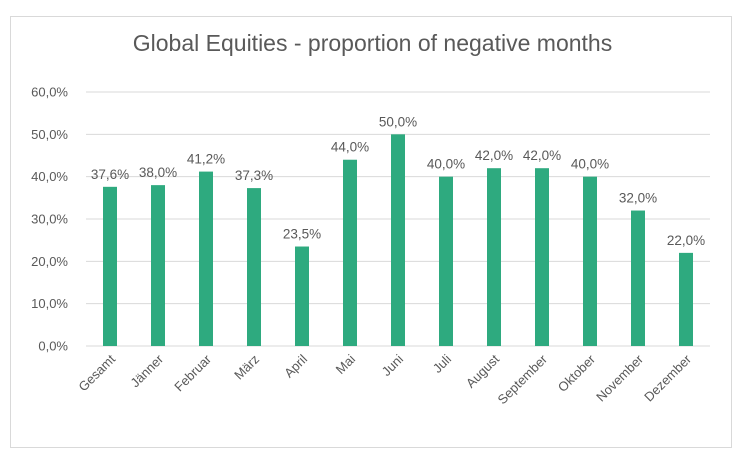  I want to click on data-label: 50,0%, so click(398, 121).